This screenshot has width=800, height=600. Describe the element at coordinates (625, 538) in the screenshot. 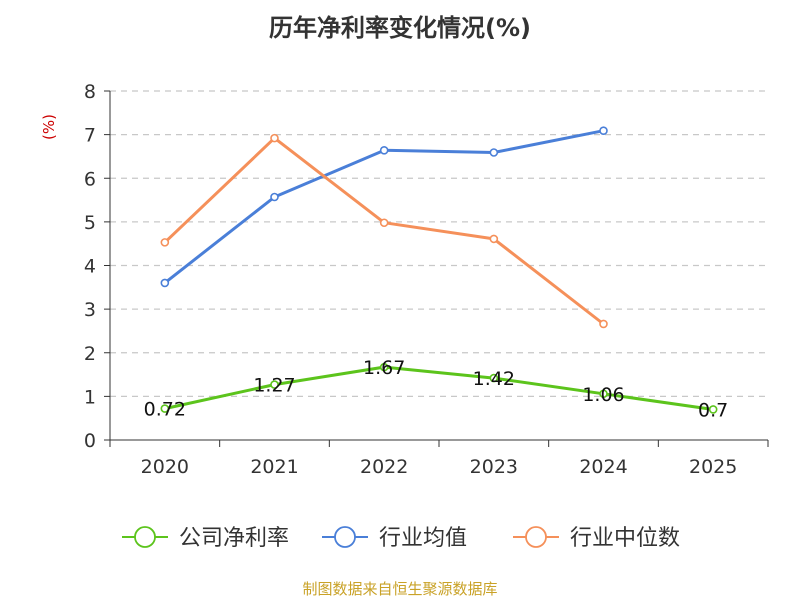

I see `legend-label: 行业中位数` at that location.